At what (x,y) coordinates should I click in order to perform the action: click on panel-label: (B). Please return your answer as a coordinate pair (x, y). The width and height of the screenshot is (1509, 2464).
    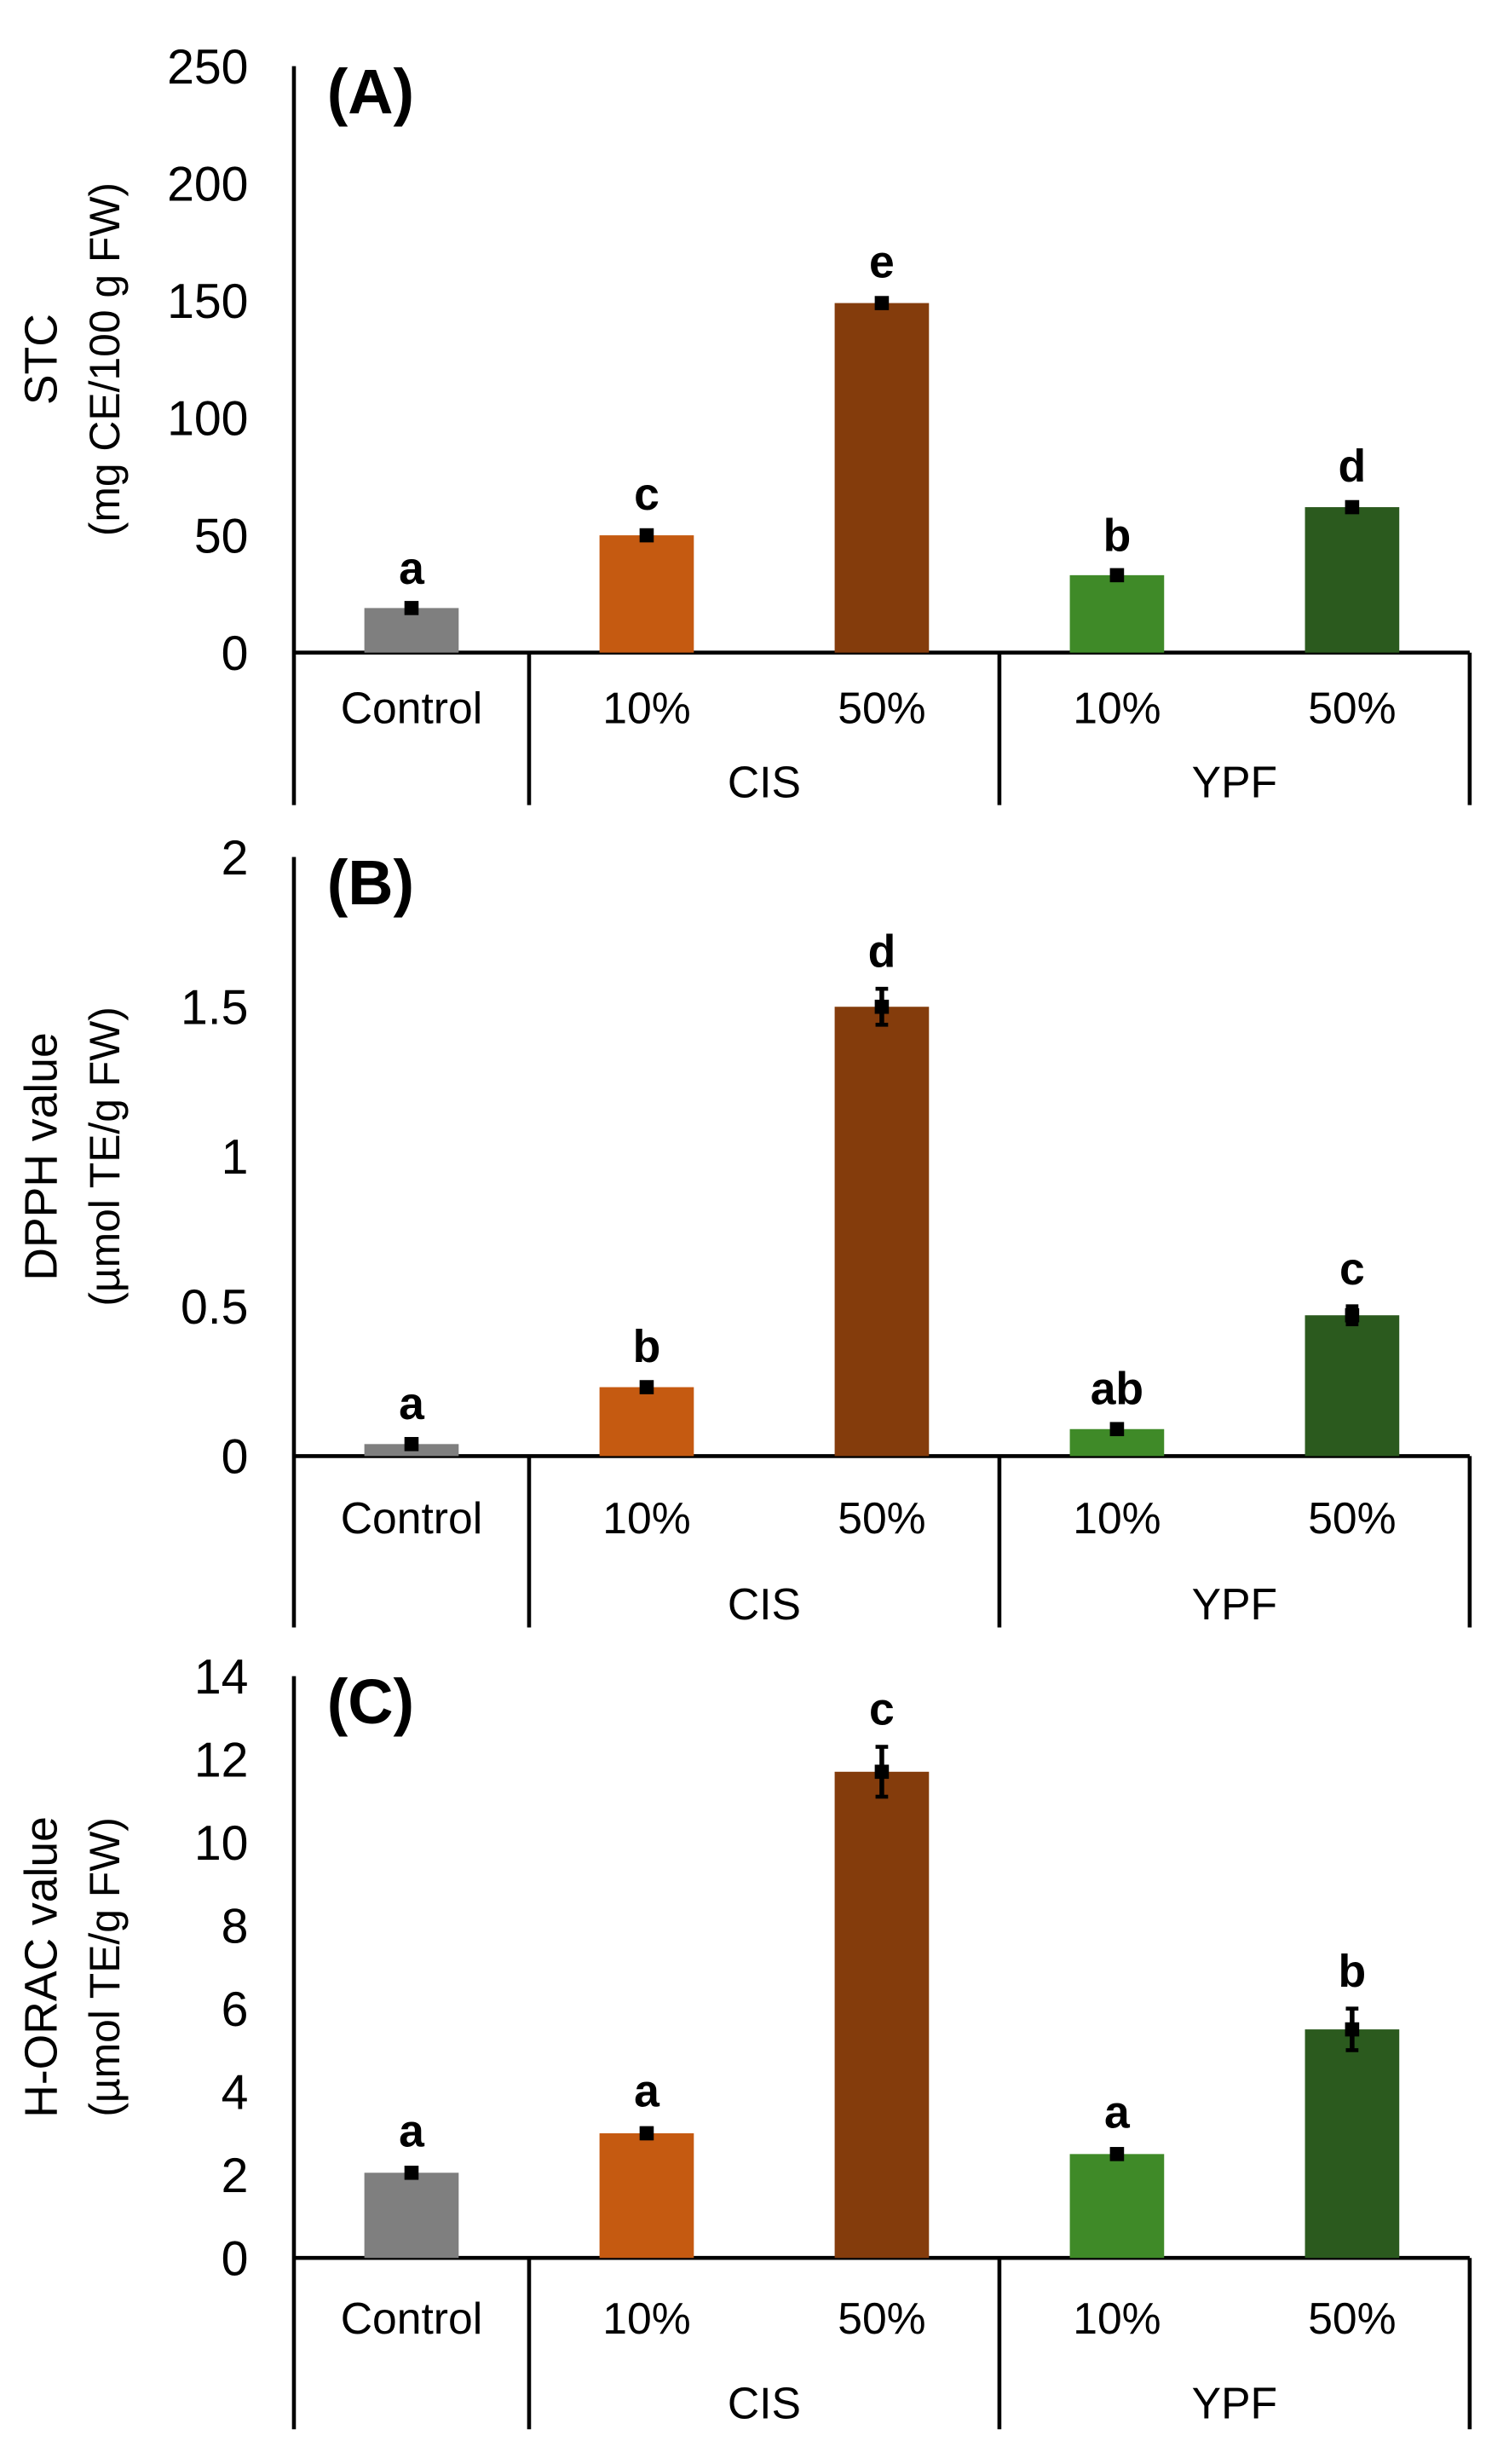
    Looking at the image, I should click on (370, 883).